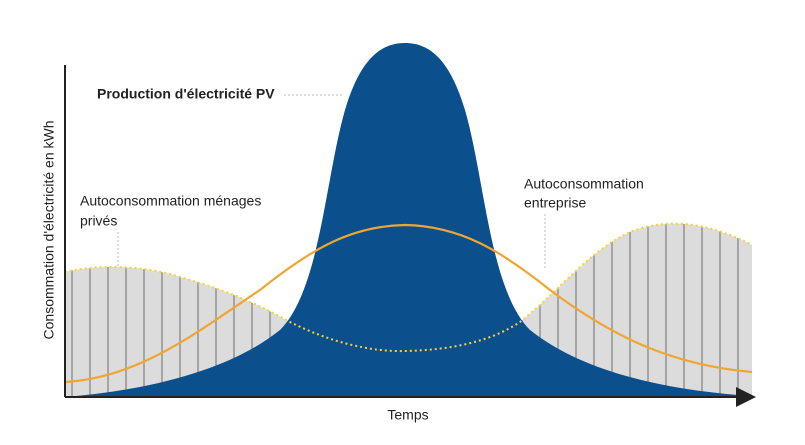  What do you see at coordinates (407, 415) in the screenshot?
I see `x-axis-label: Temps` at bounding box center [407, 415].